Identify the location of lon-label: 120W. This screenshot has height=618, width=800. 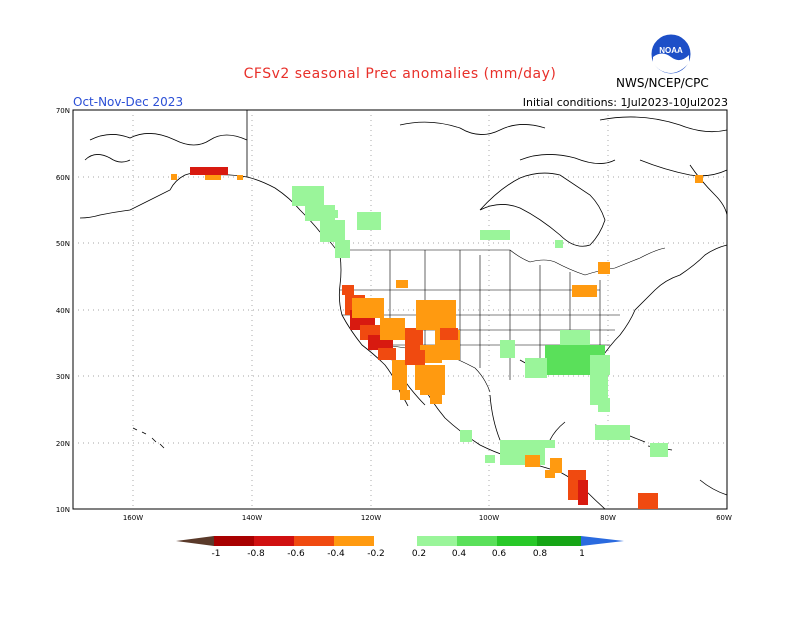
(371, 518).